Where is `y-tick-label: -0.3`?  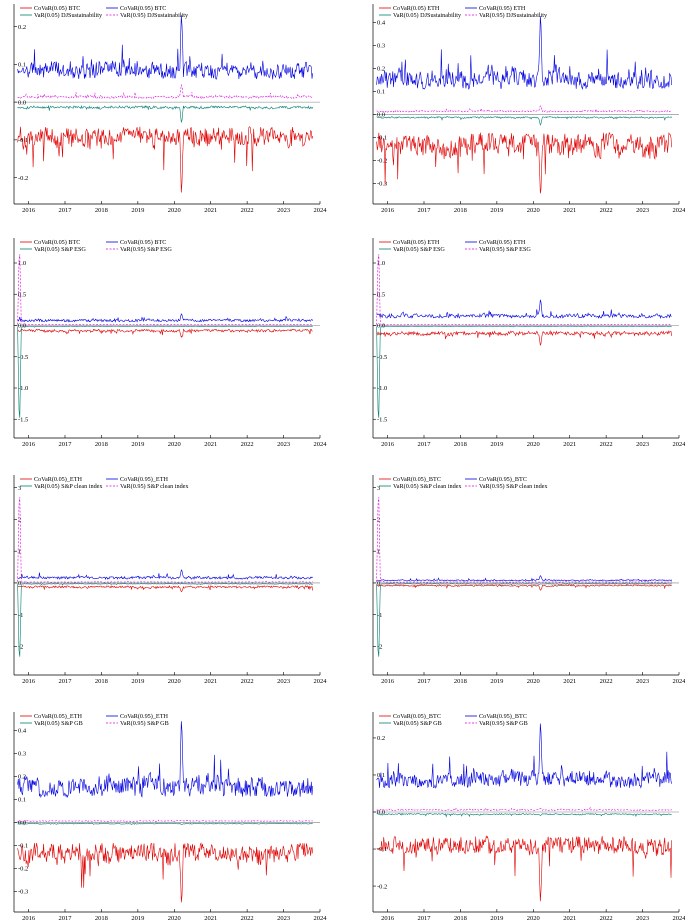 y-tick-label: -0.3 is located at coordinates (23, 892).